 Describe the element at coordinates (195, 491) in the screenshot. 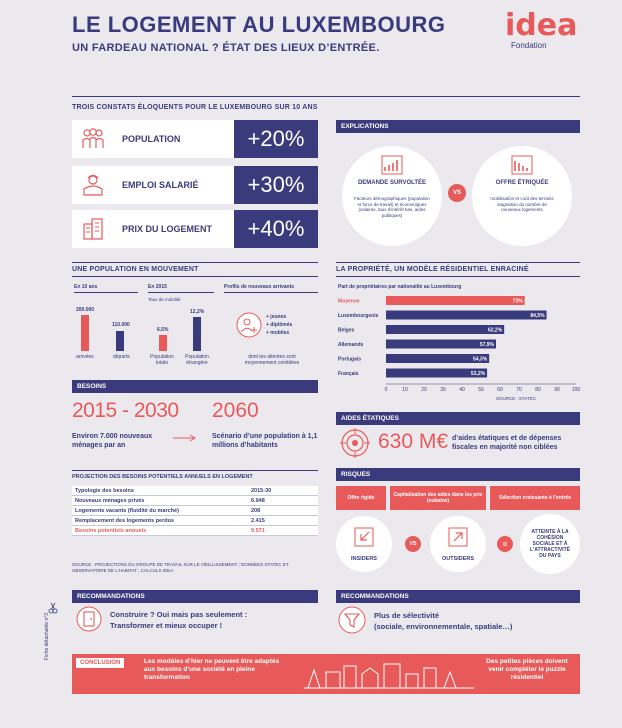

I see `table-header-row: Typologie des besoins 2015-30` at that location.